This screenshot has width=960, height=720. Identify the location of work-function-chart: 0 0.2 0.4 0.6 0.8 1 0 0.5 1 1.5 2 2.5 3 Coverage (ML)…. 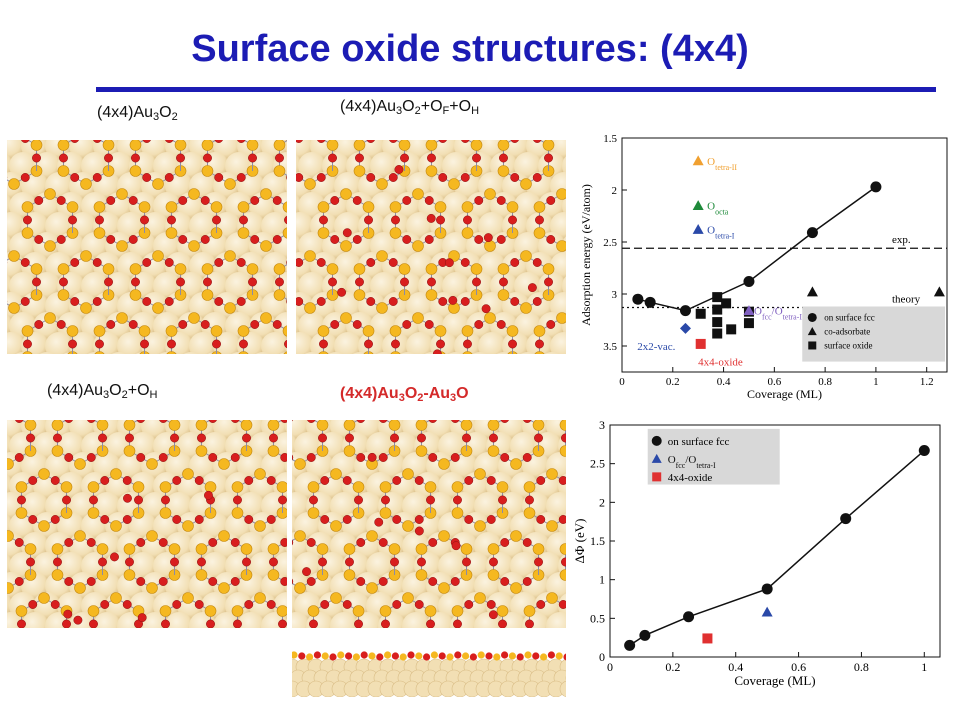
(756, 553).